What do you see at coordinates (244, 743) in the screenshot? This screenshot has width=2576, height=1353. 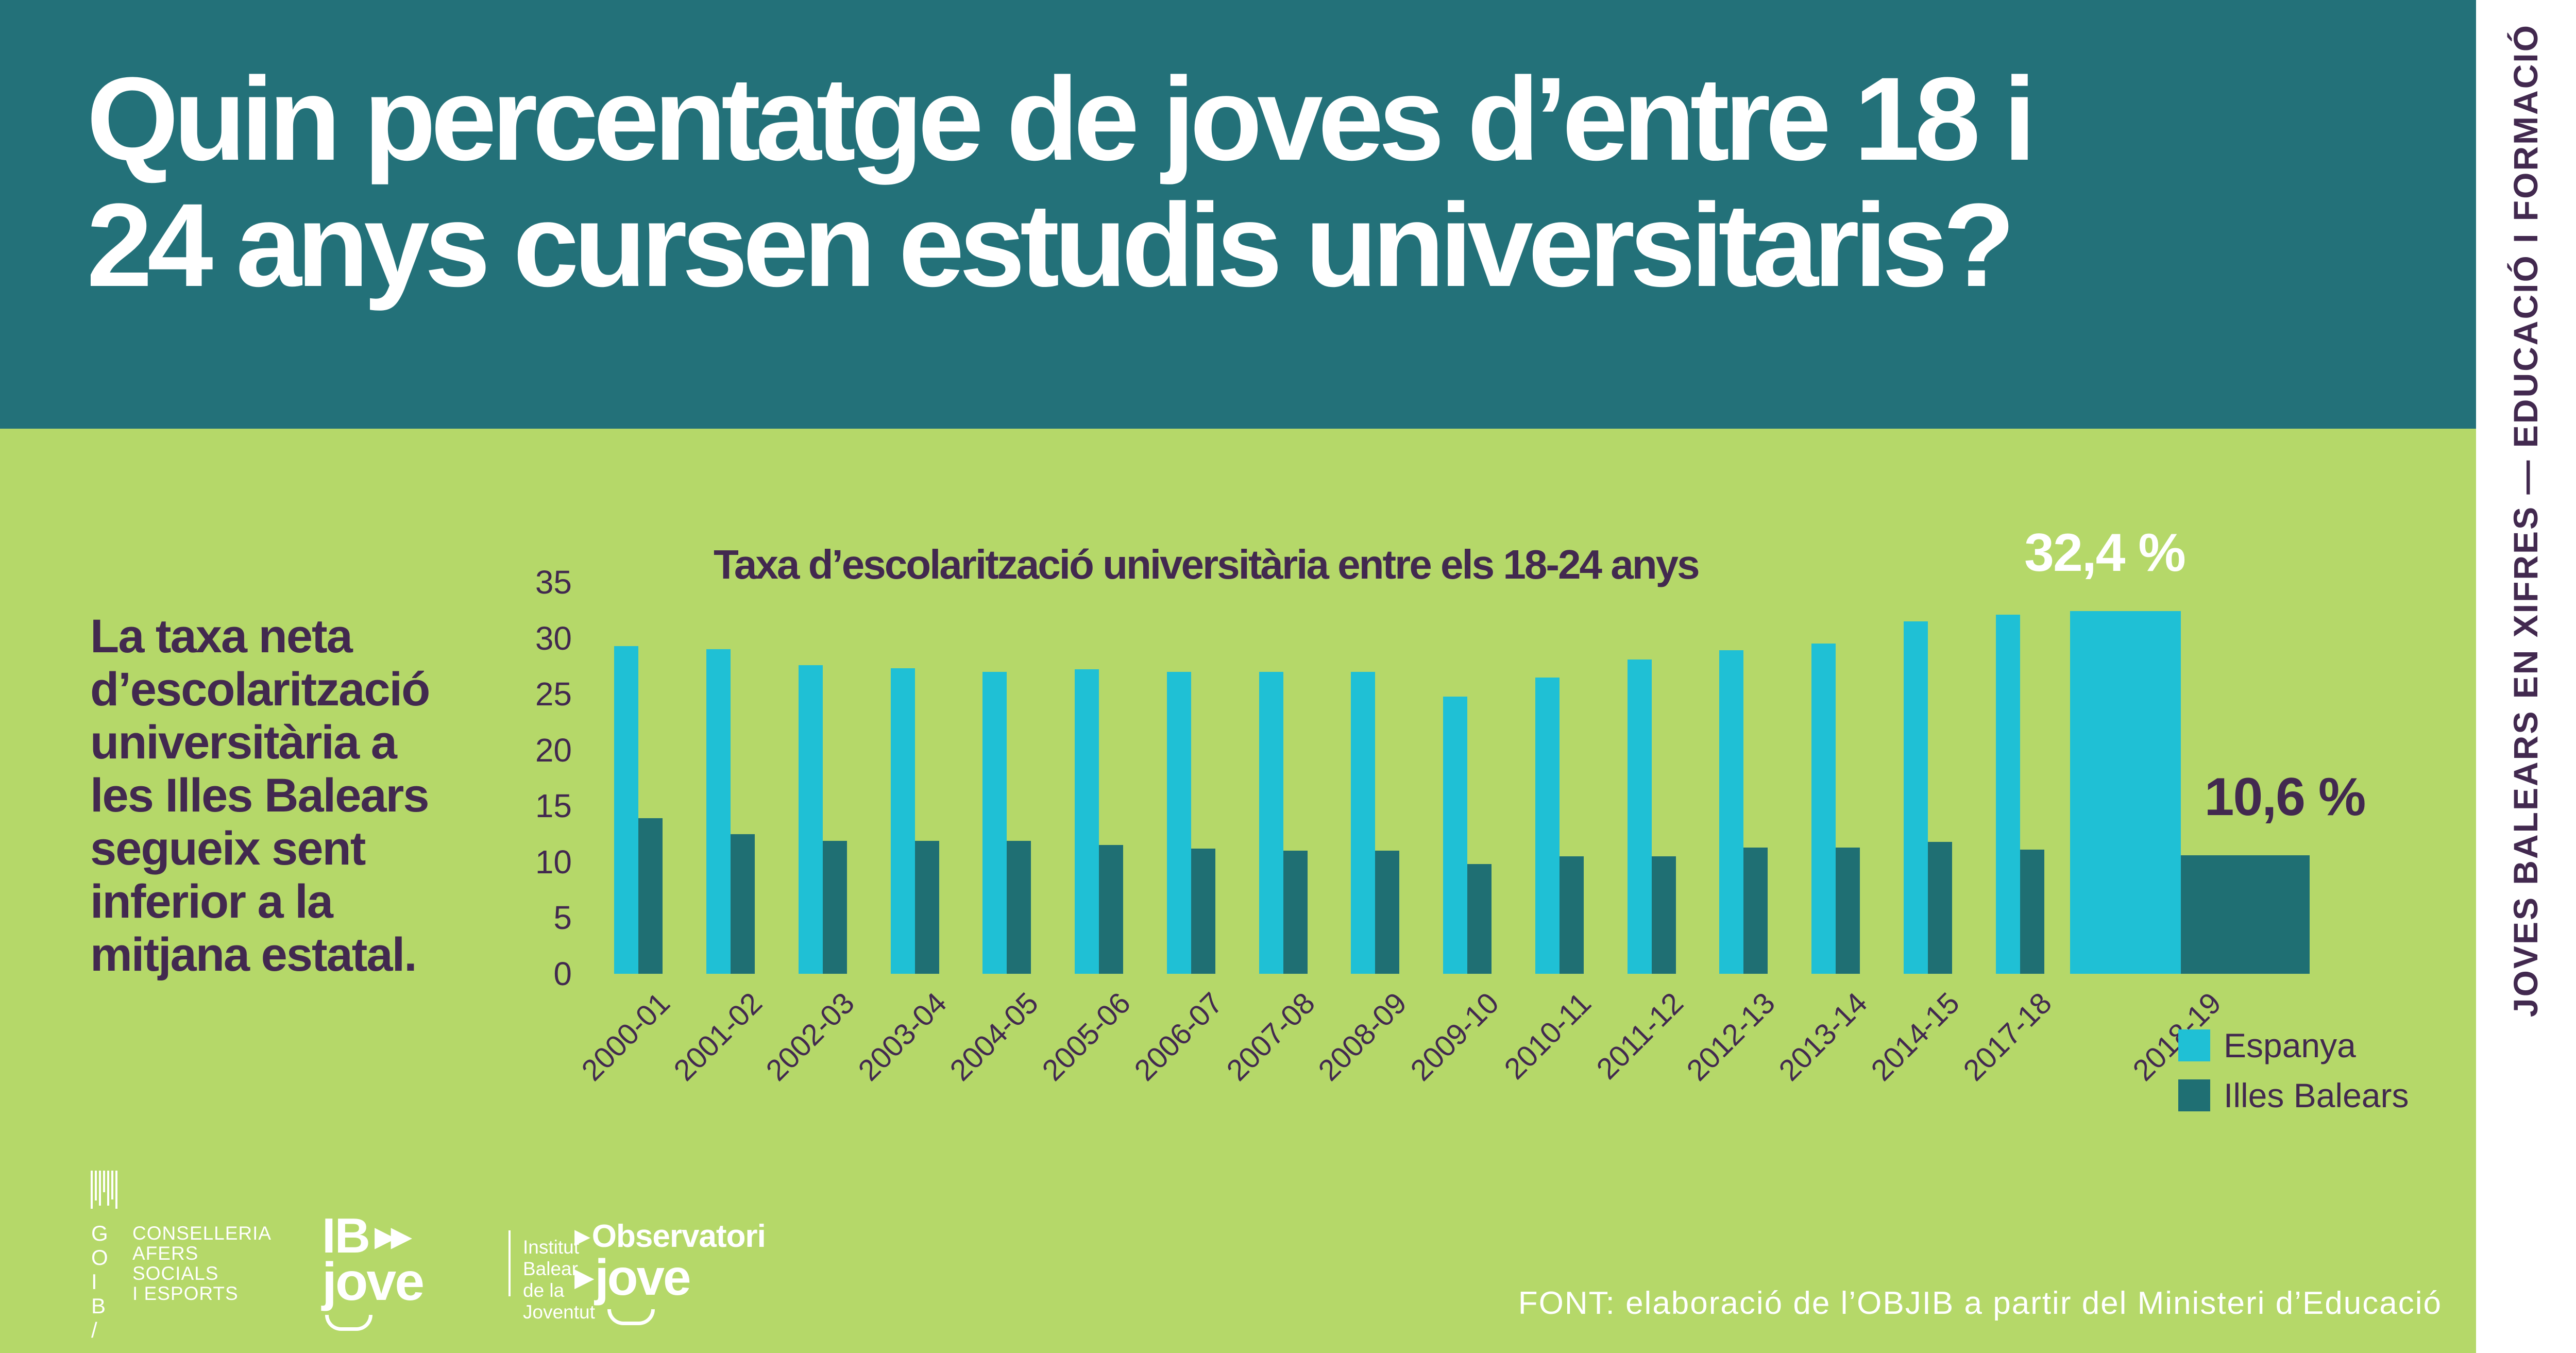 I see `intro-line: universitària a` at bounding box center [244, 743].